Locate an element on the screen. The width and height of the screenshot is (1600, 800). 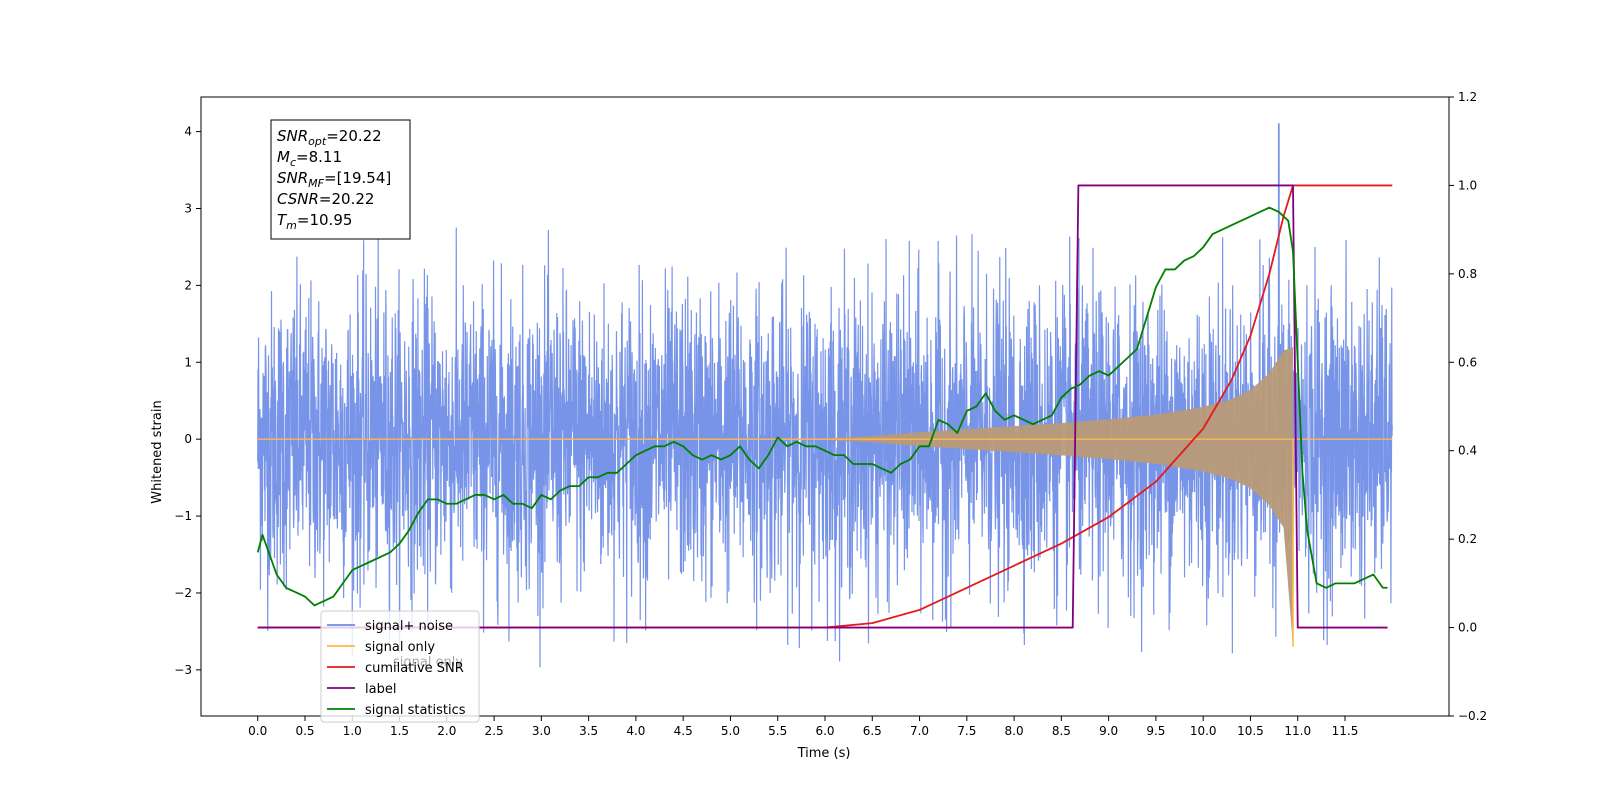
legend-label: label is located at coordinates (380, 689).